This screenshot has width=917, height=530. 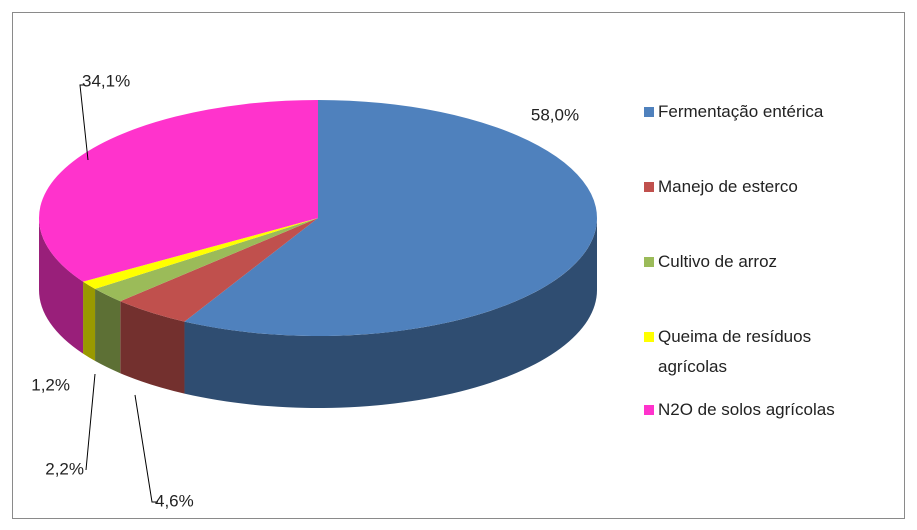 I want to click on legend-label: N2O de solos agrícolas, so click(x=746, y=409).